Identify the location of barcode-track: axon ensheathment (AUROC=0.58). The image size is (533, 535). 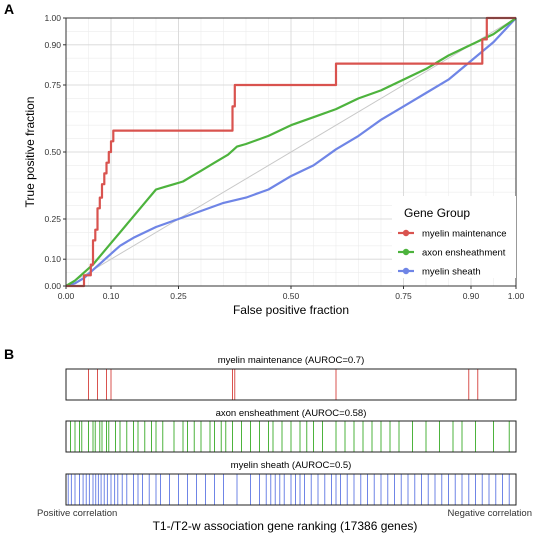
(291, 430).